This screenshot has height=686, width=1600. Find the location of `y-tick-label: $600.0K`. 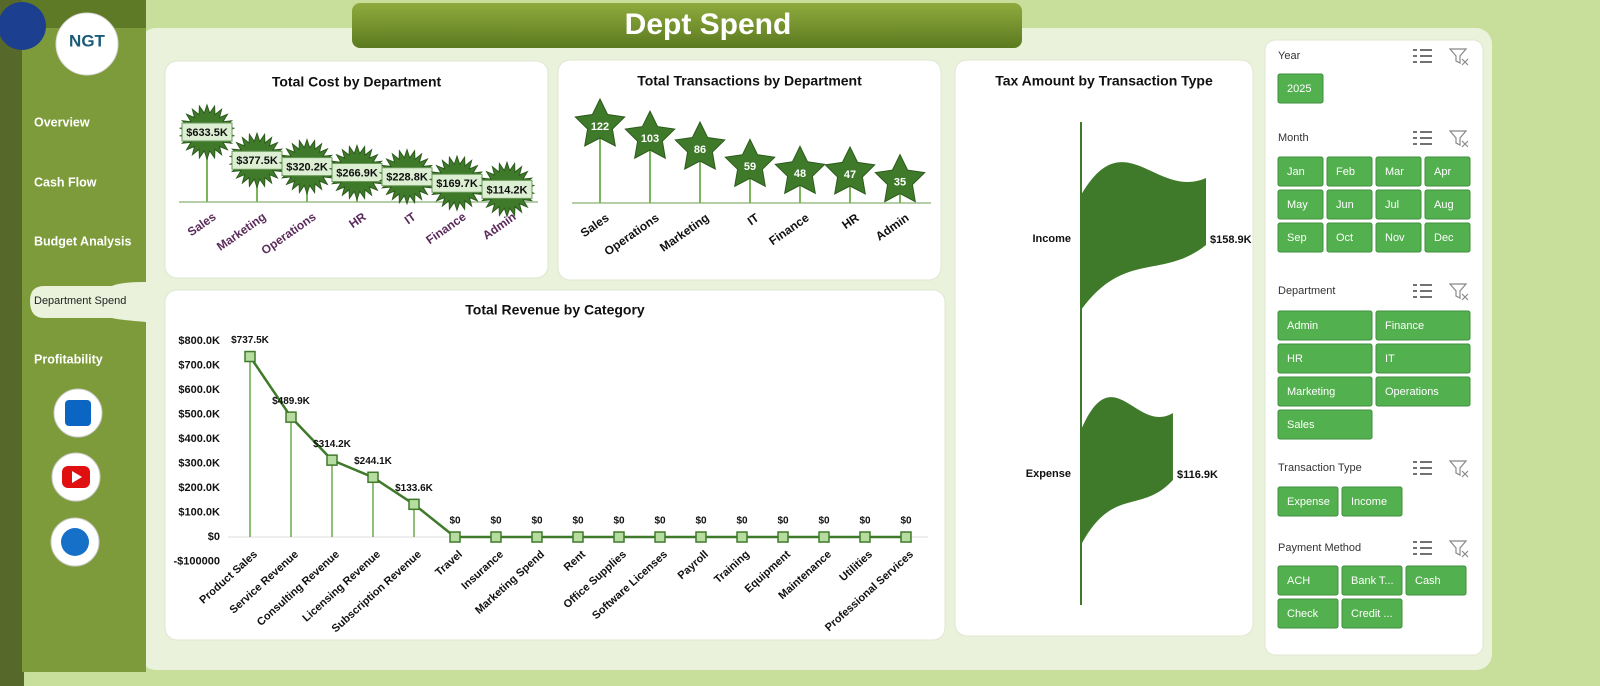

y-tick-label: $600.0K is located at coordinates (199, 390).